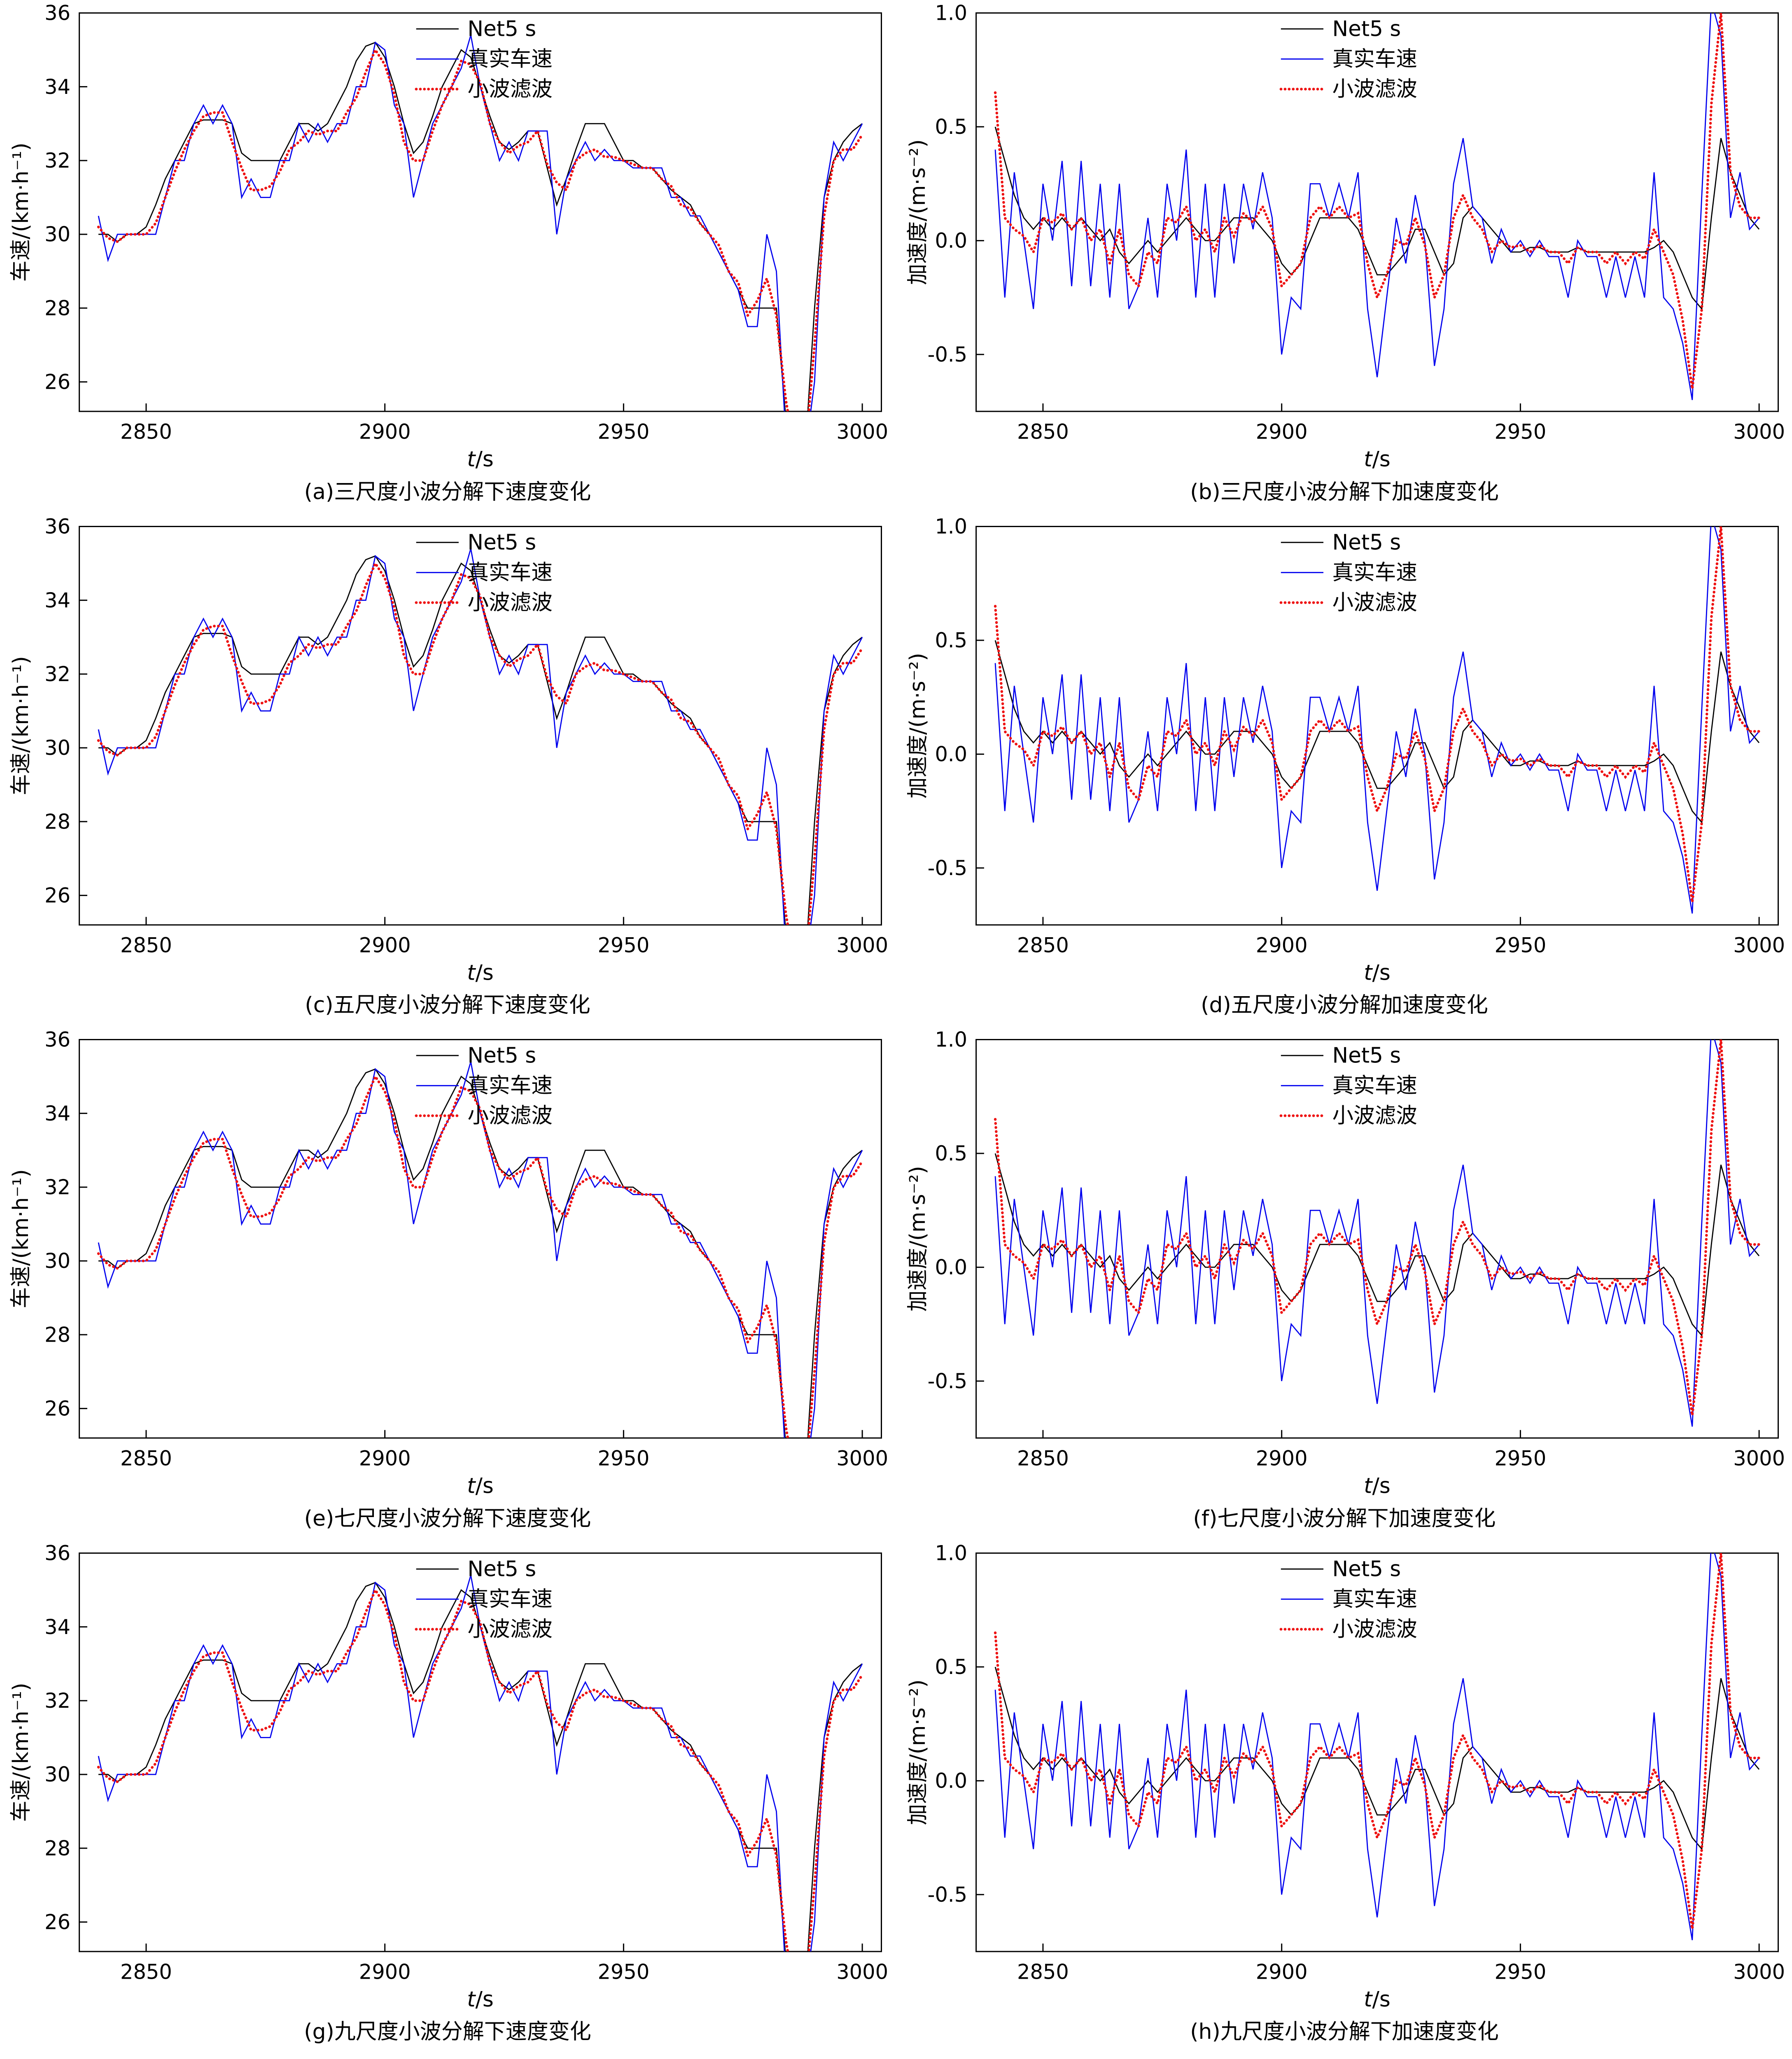  I want to click on chart-h-caption: (h)九尺度小波分解下加速度变化, so click(1344, 2031).